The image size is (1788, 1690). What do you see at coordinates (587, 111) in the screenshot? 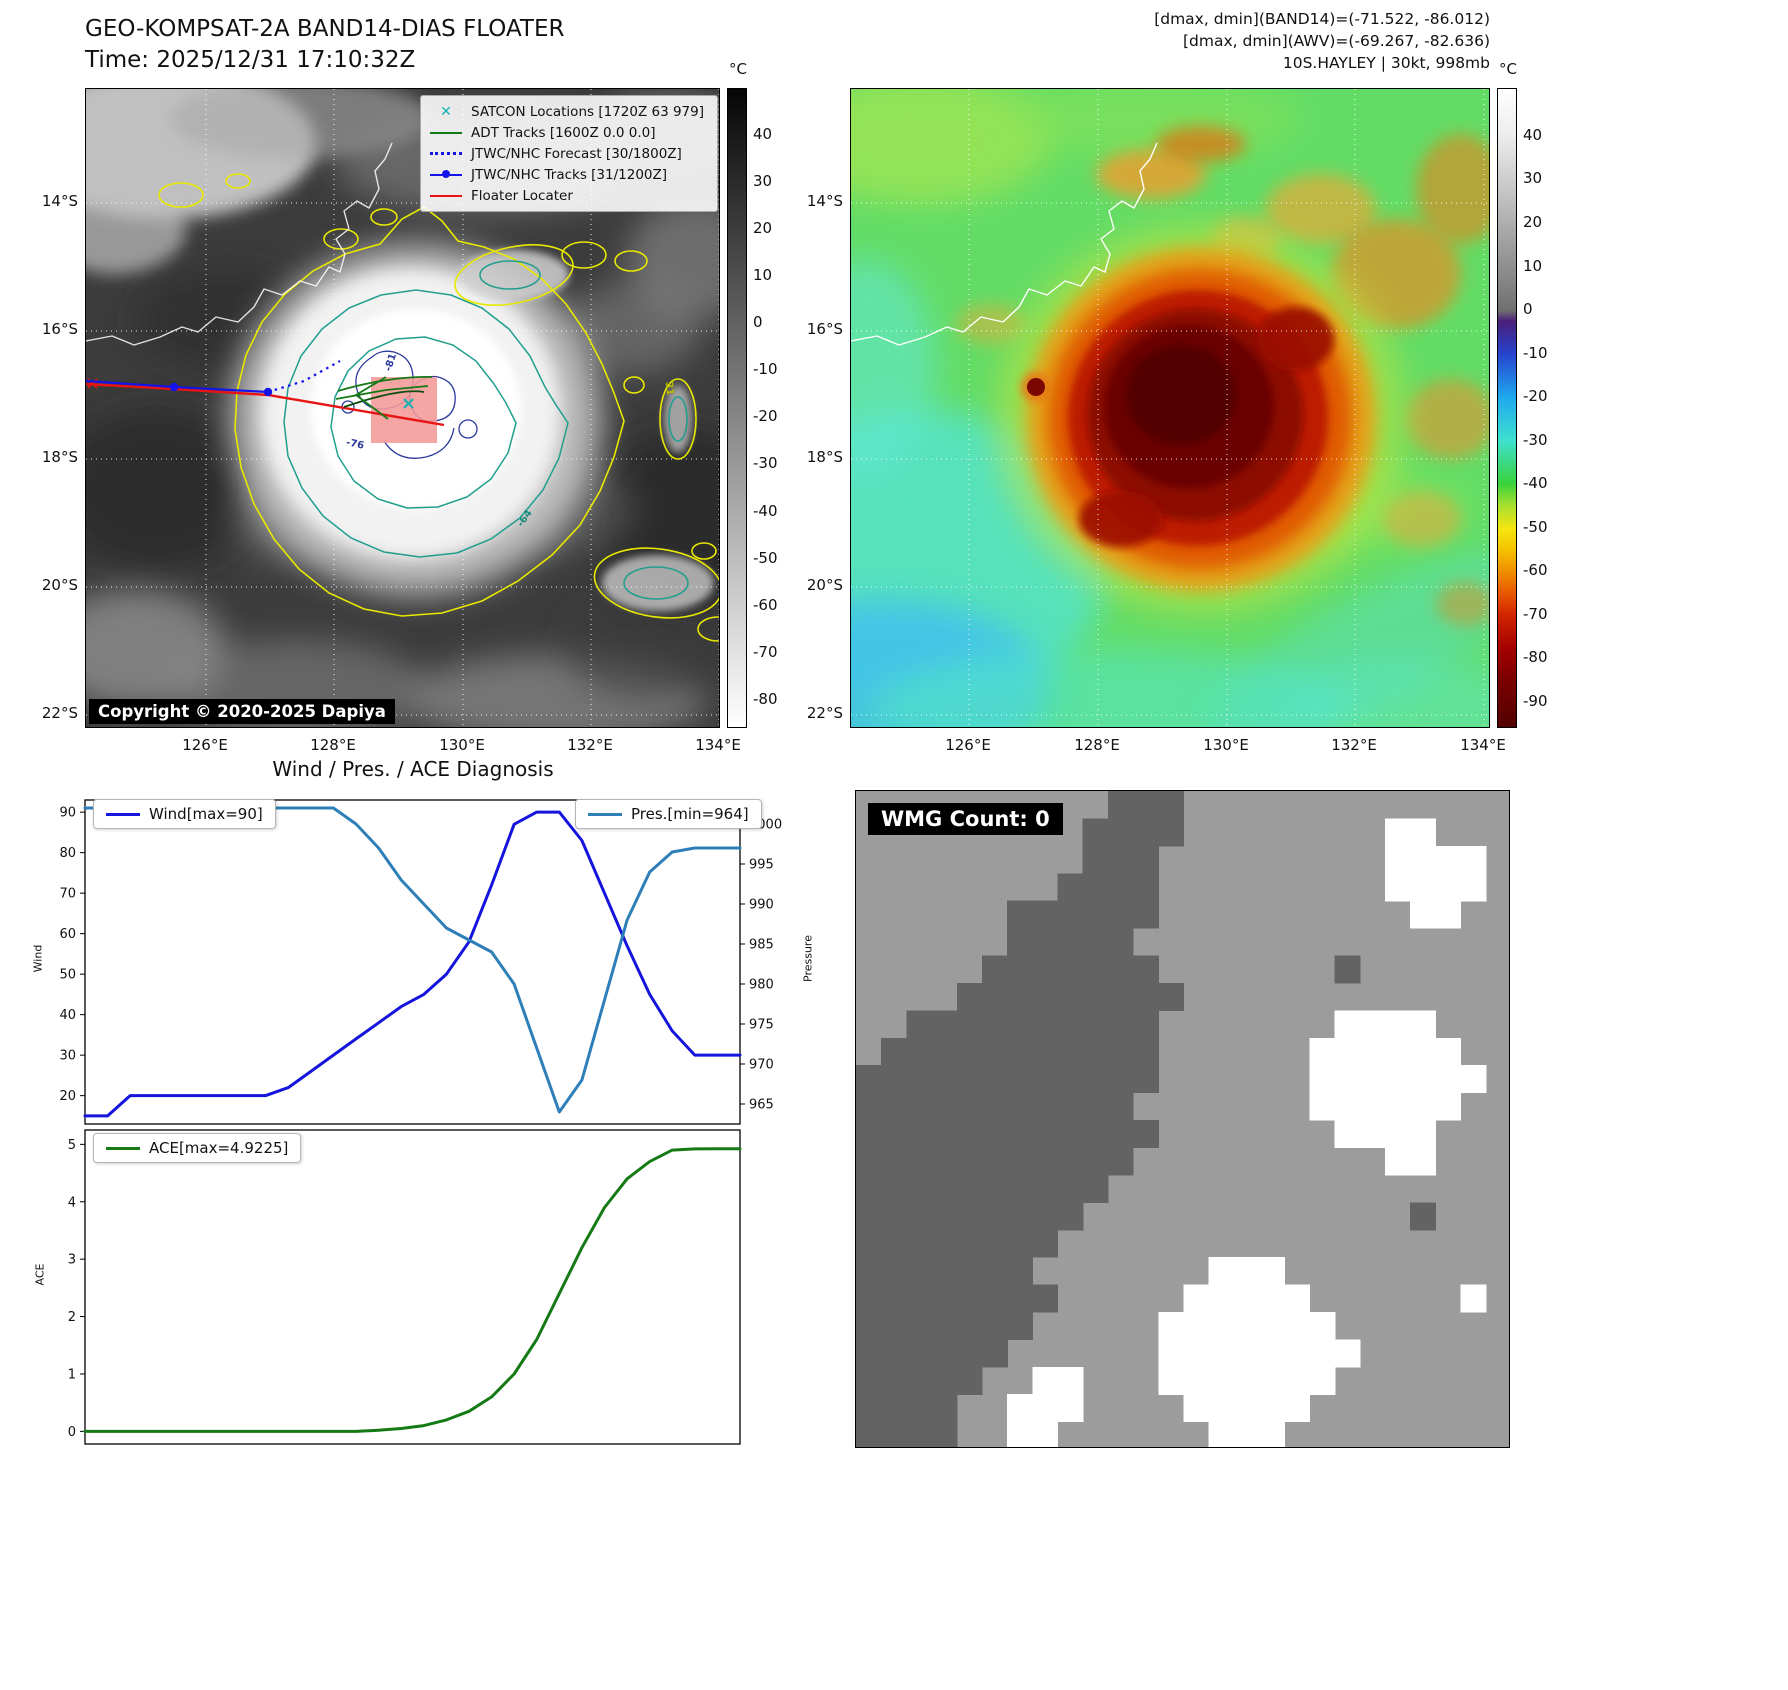
I see `legend-label: SATCON Locations [1720Z 63 979]` at bounding box center [587, 111].